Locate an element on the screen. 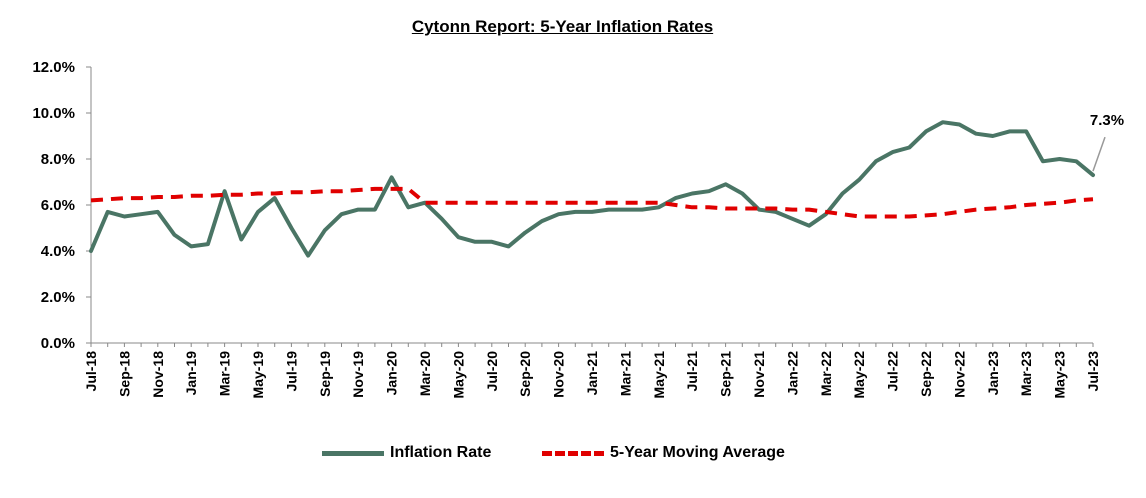  x-tick-label: Mar-23 is located at coordinates (1026, 373).